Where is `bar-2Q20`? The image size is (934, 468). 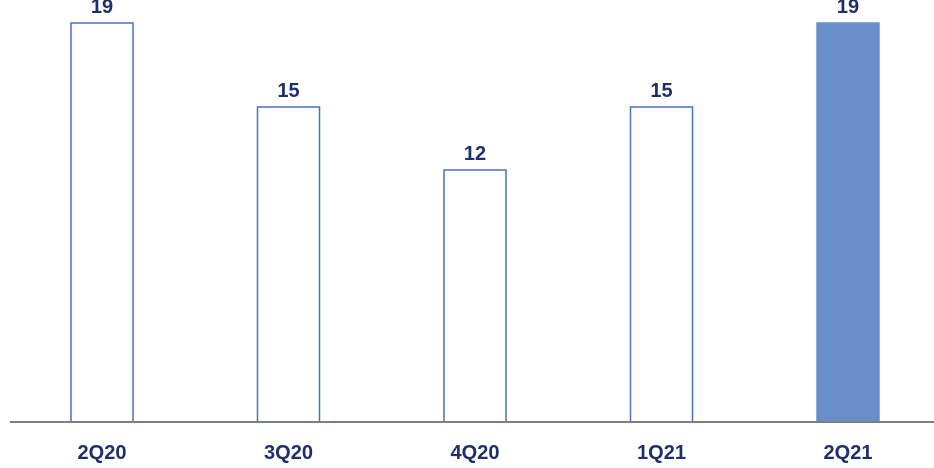
bar-2Q20 is located at coordinates (102, 222).